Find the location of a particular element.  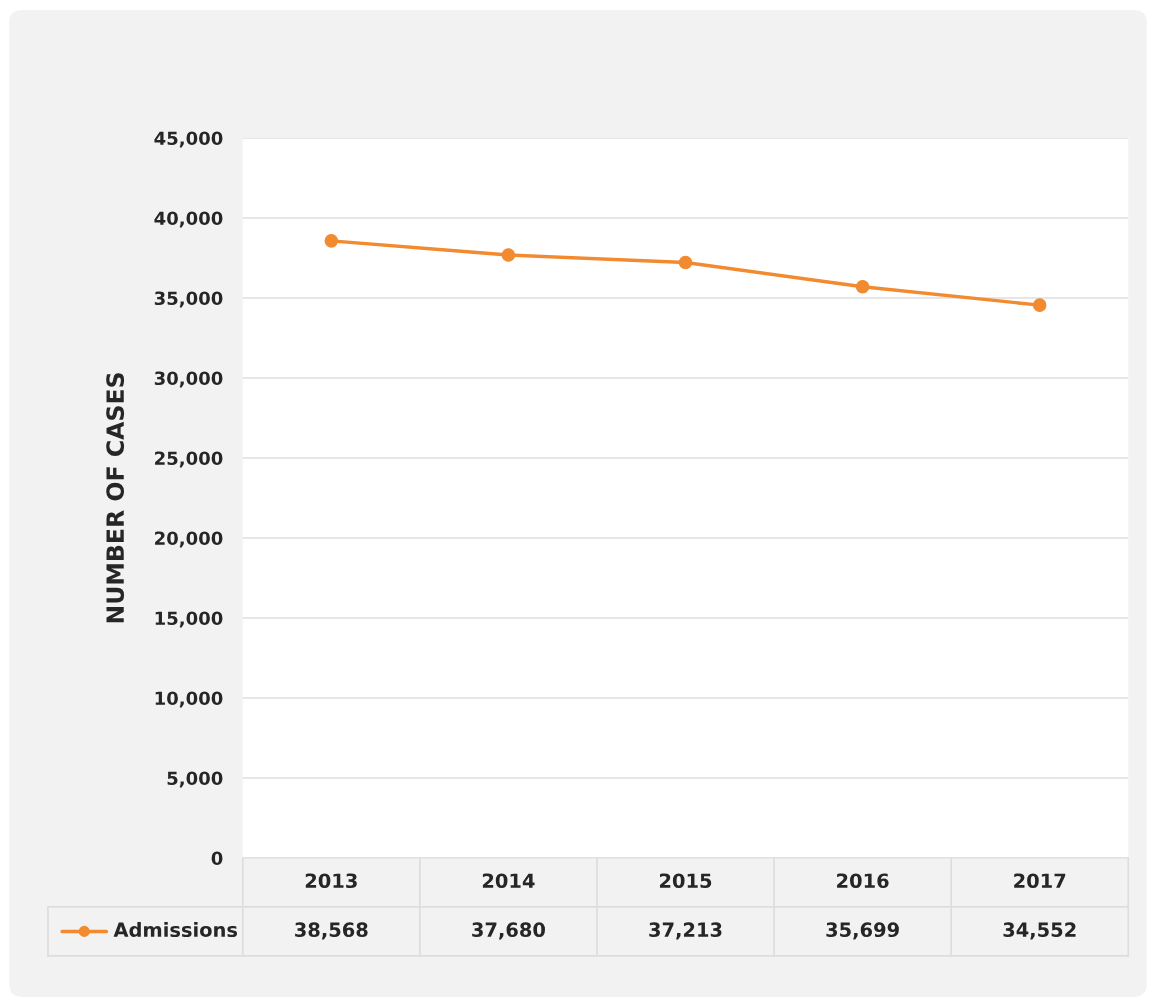

data-label: 37,213 is located at coordinates (685, 931).